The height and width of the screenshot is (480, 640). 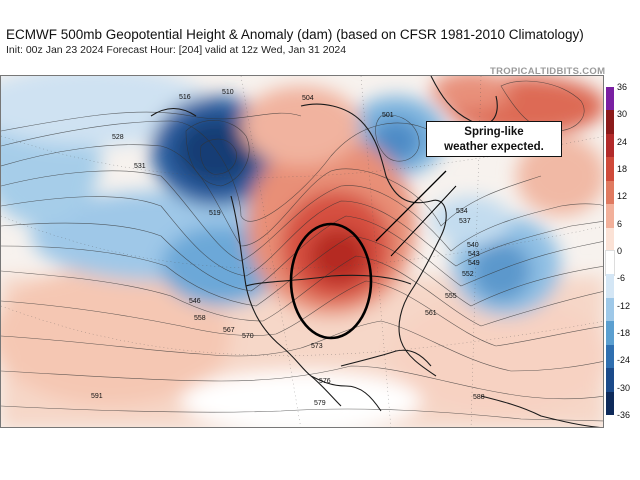 What do you see at coordinates (494, 147) in the screenshot?
I see `annotation-line-2: weather expected.` at bounding box center [494, 147].